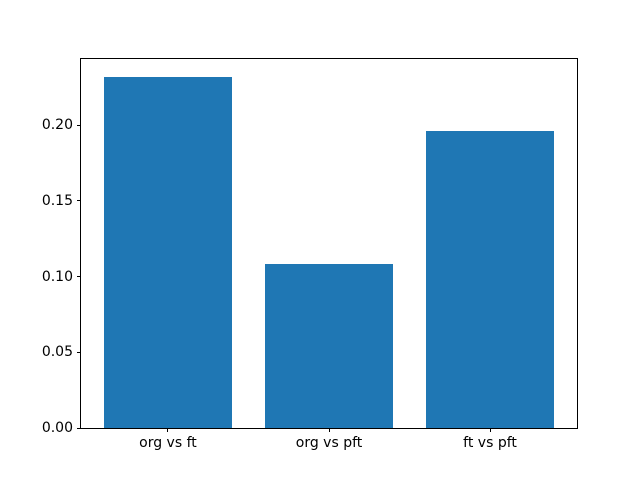 The image size is (640, 480). Describe the element at coordinates (57, 276) in the screenshot. I see `y-tick-label: 0.10` at that location.